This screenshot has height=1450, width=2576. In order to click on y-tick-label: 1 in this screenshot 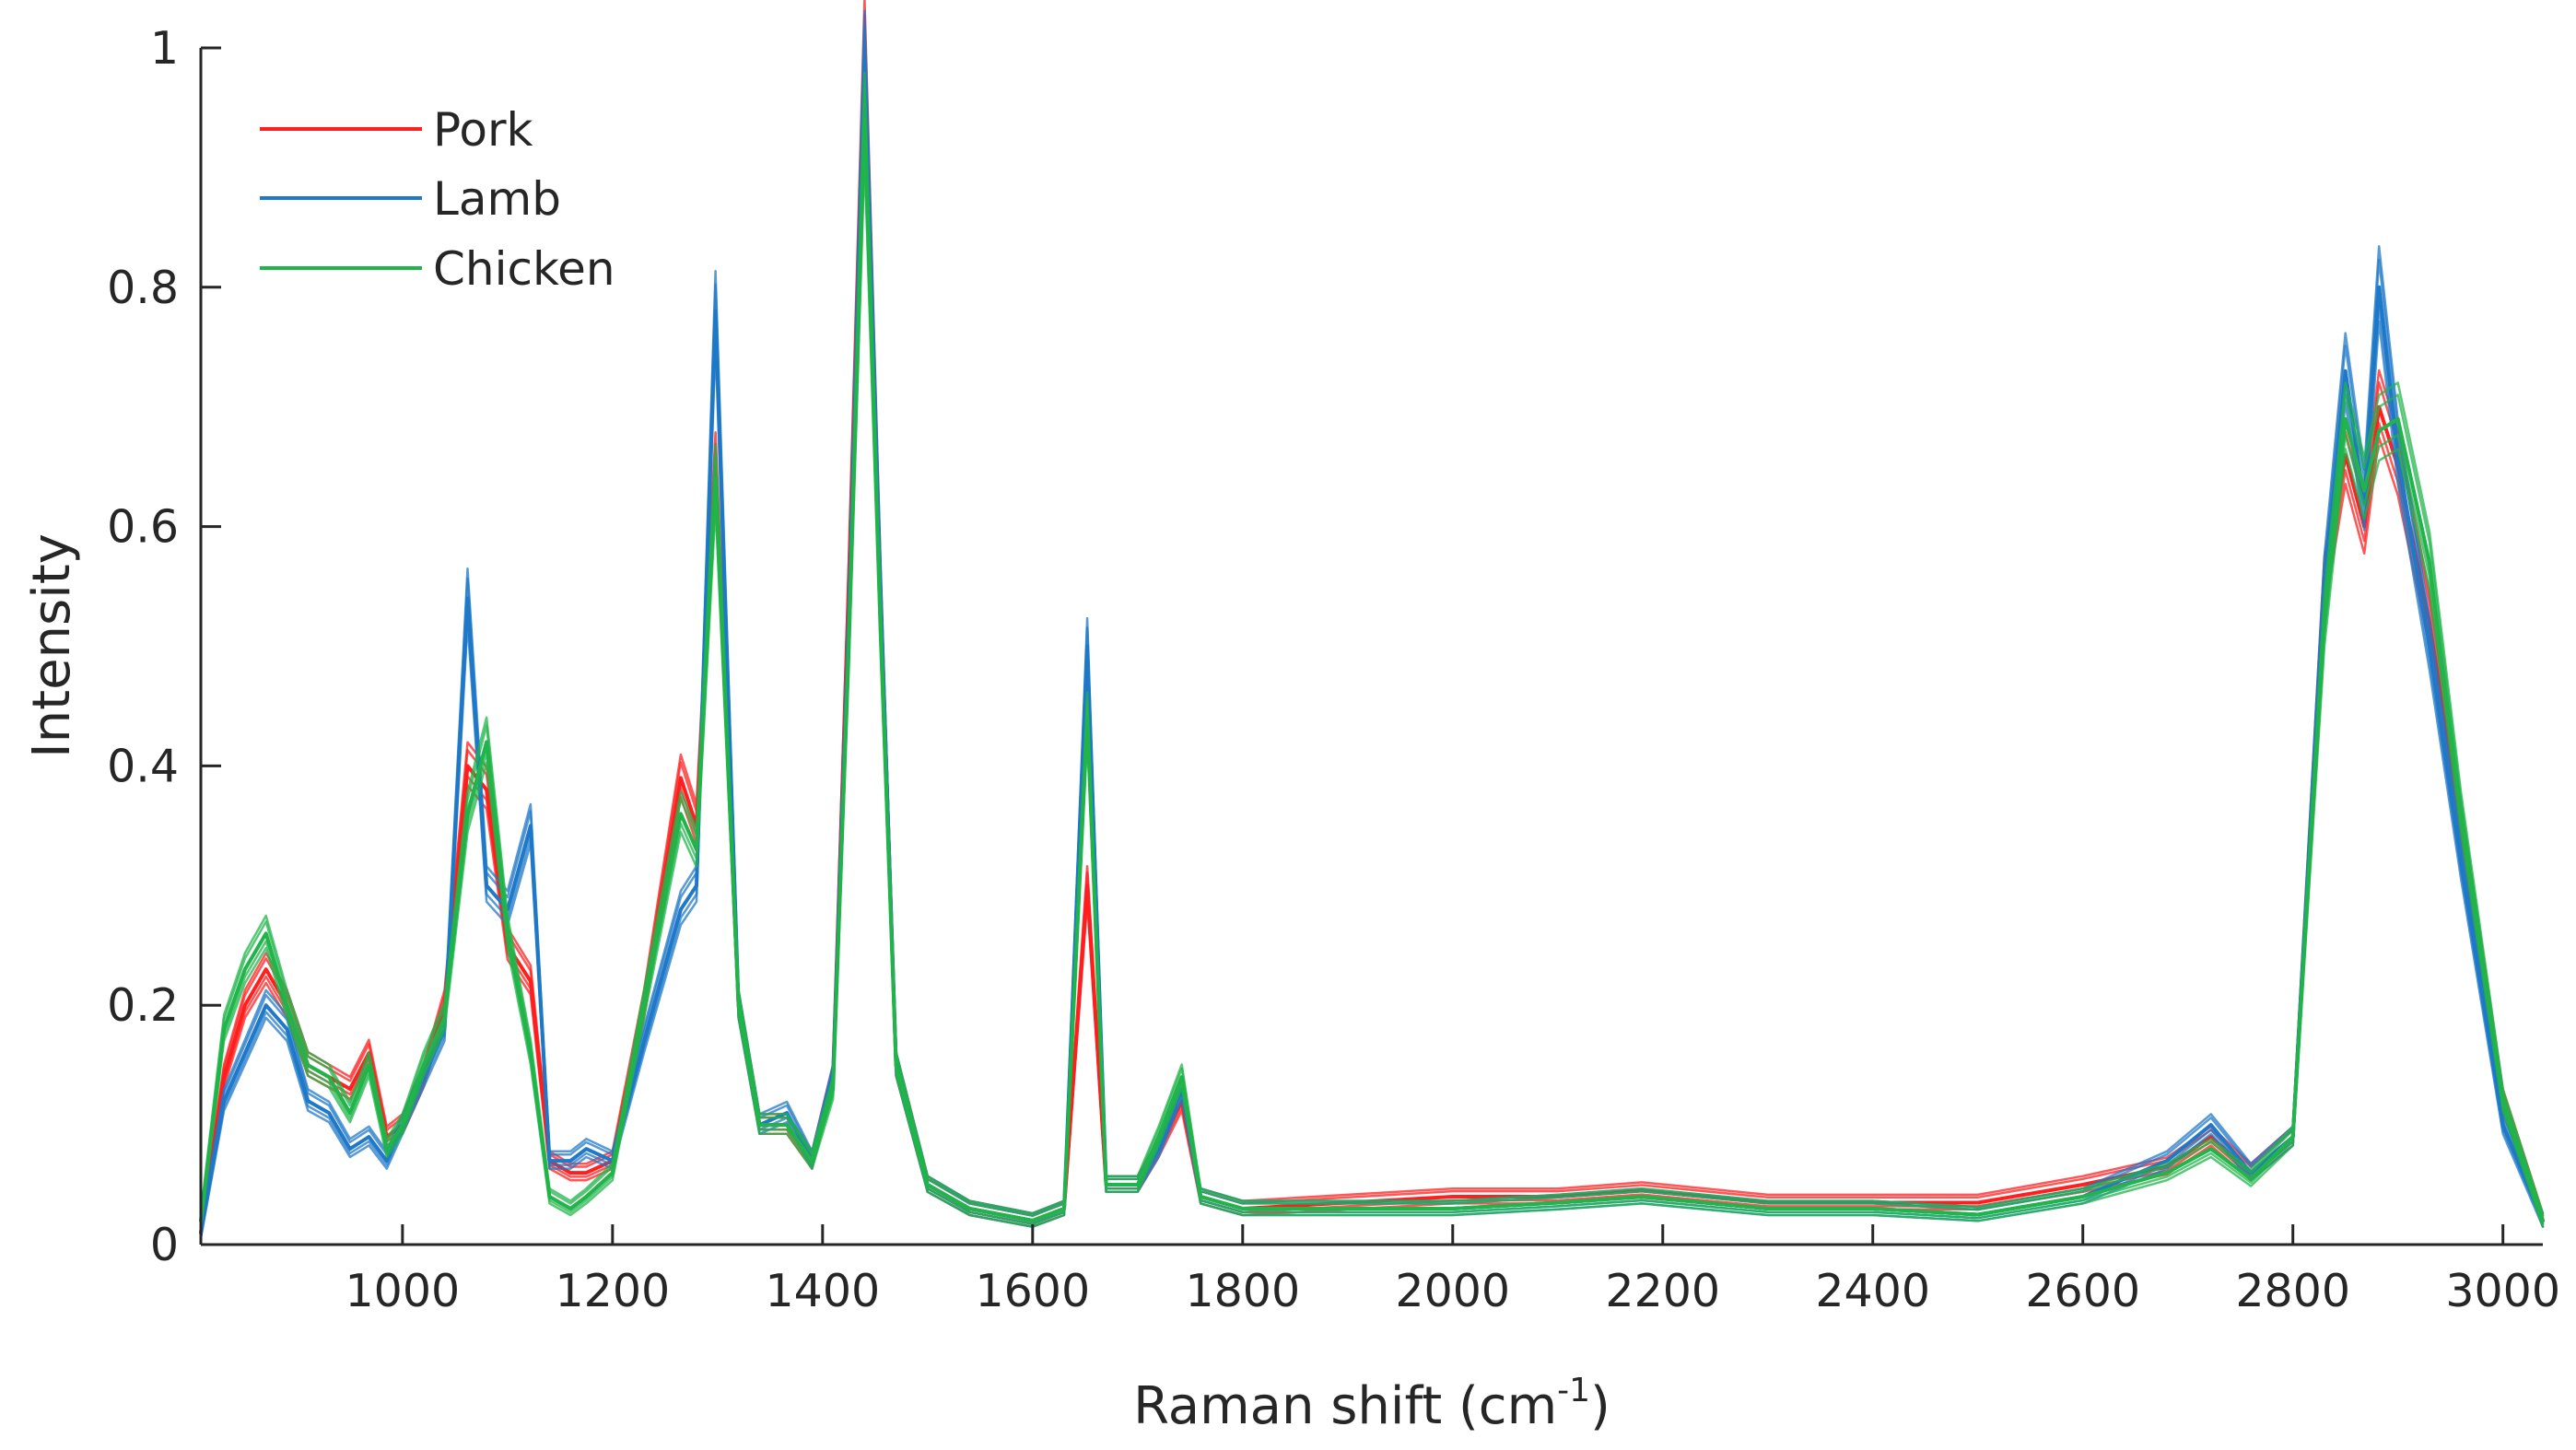, I will do `click(164, 49)`.